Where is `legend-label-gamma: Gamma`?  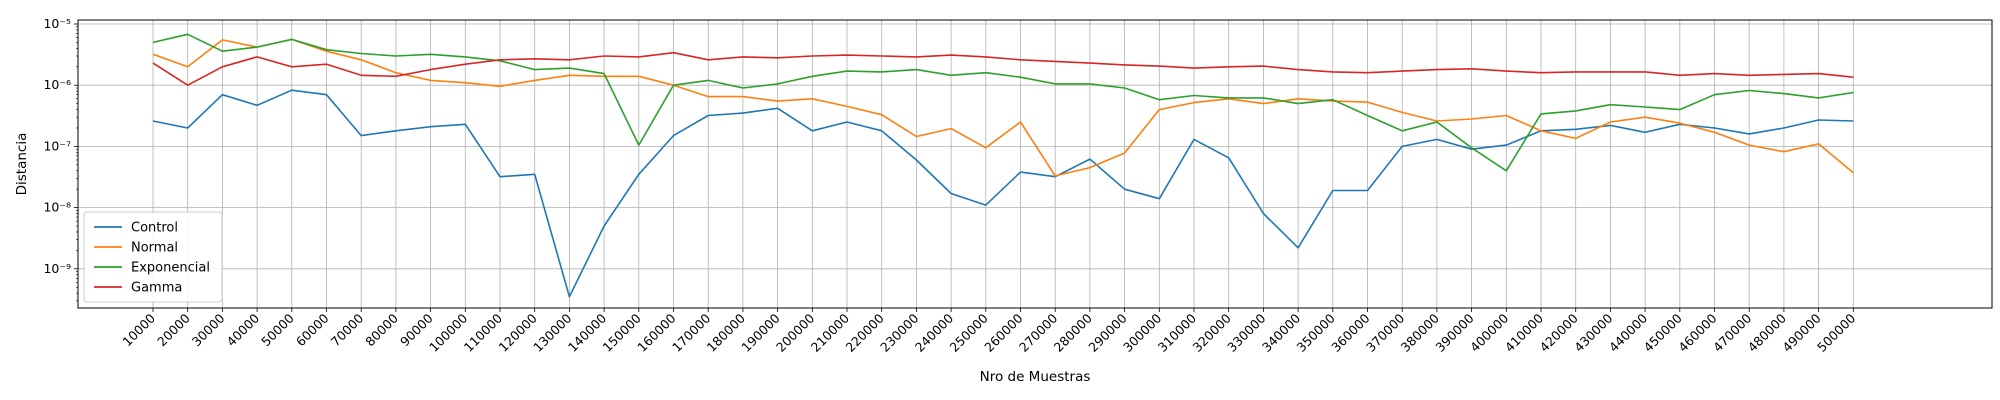 legend-label-gamma: Gamma is located at coordinates (156, 288).